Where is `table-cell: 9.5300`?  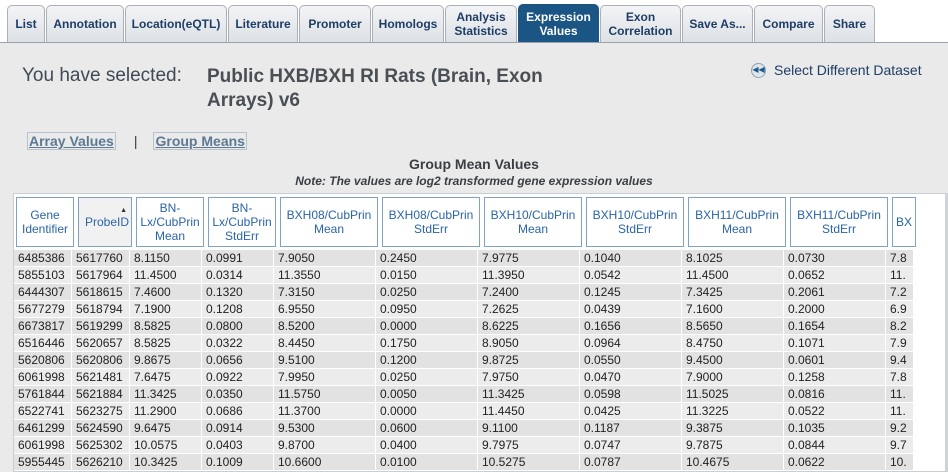
table-cell: 9.5300 is located at coordinates (324, 428).